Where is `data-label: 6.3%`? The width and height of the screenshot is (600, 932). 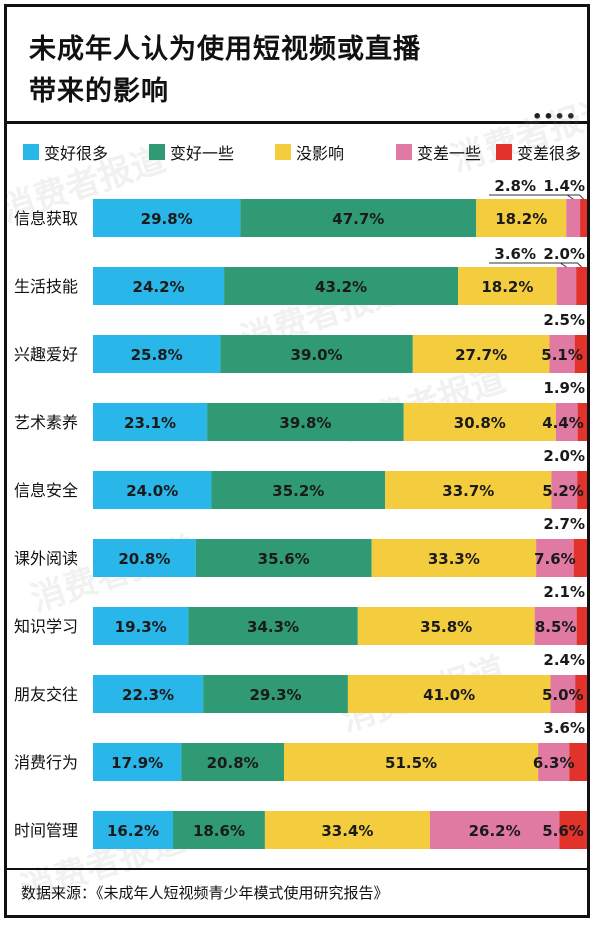
data-label: 6.3% is located at coordinates (554, 763).